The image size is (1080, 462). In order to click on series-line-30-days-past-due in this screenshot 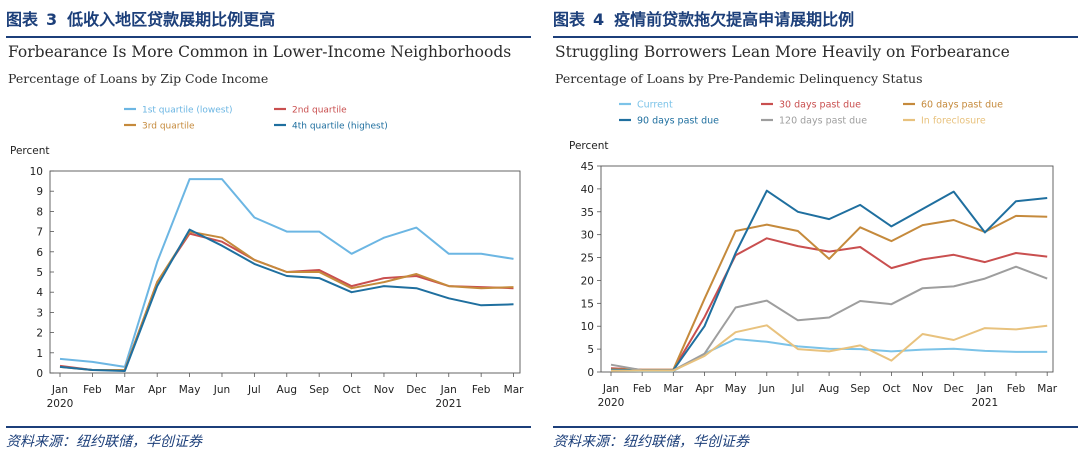, I will do `click(829, 304)`.